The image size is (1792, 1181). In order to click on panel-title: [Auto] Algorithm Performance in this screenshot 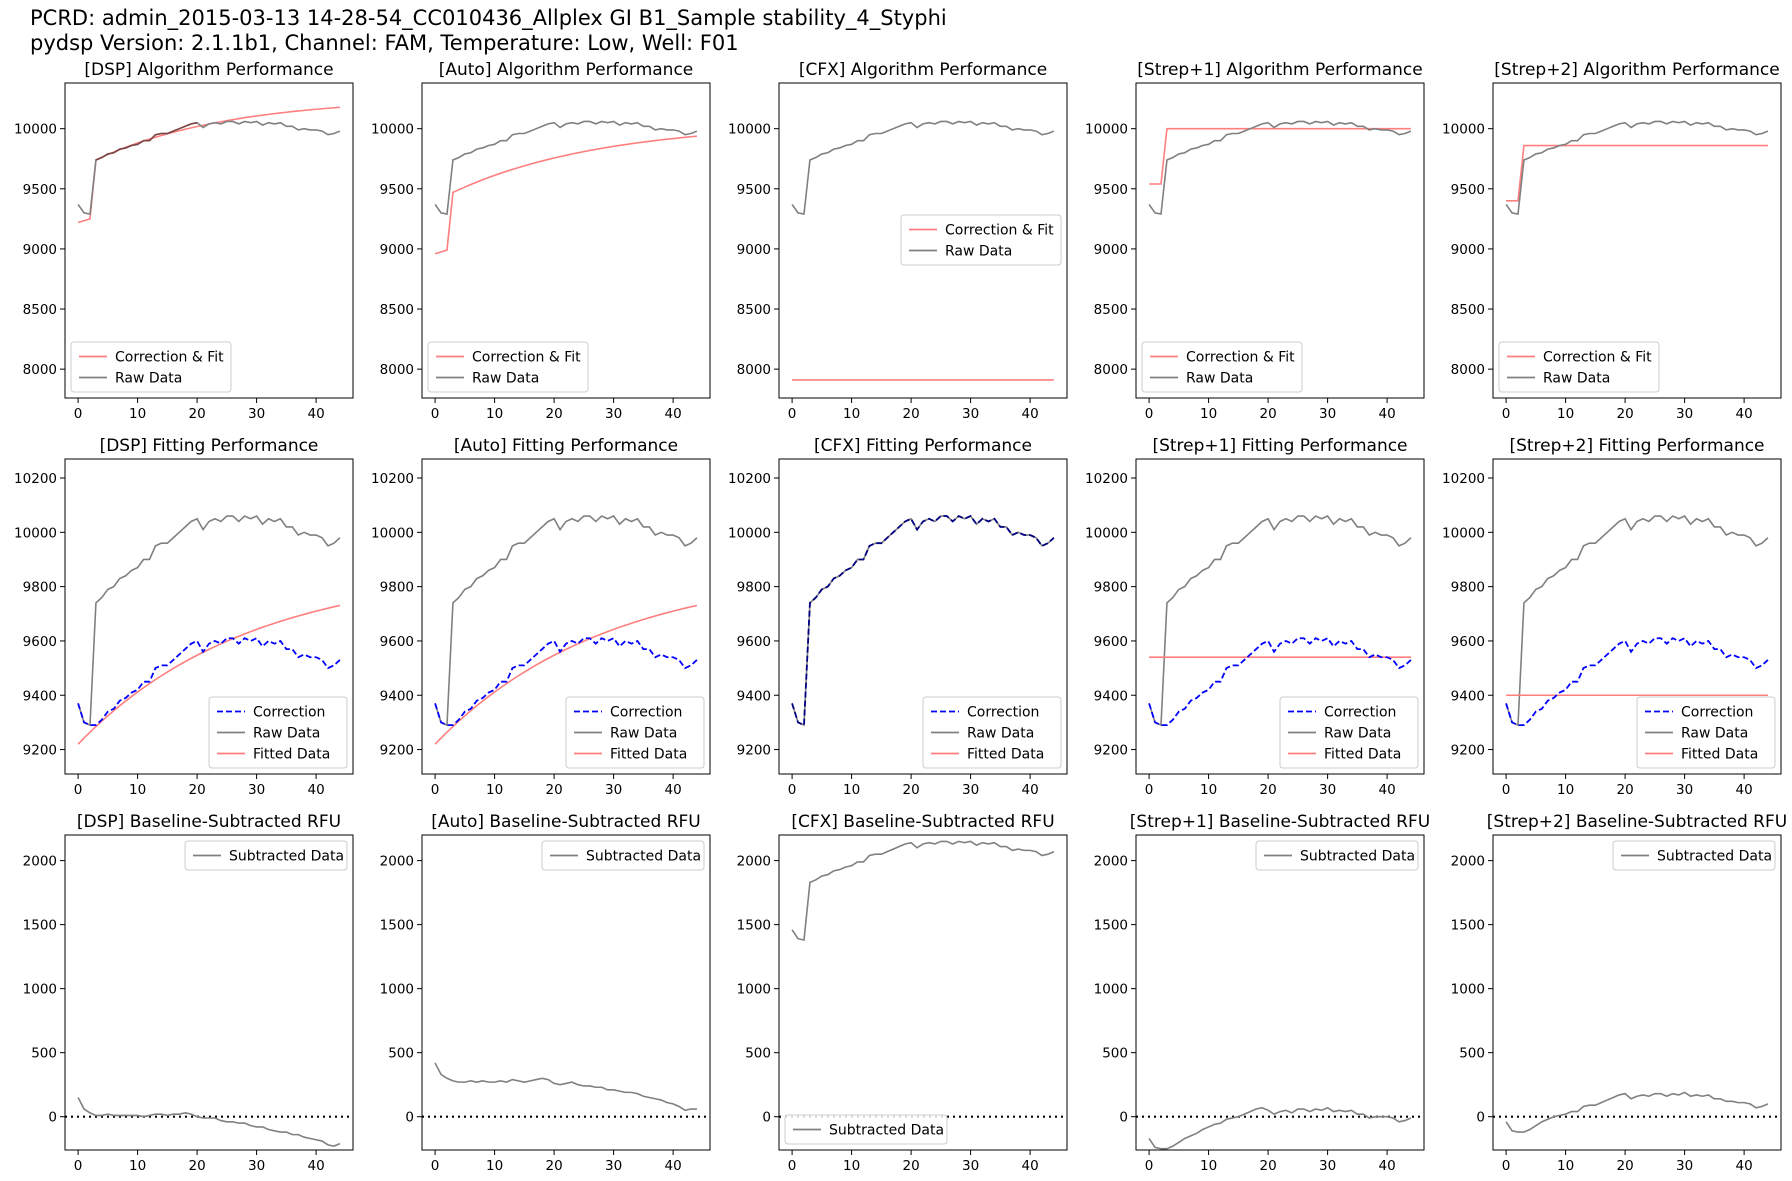, I will do `click(566, 70)`.